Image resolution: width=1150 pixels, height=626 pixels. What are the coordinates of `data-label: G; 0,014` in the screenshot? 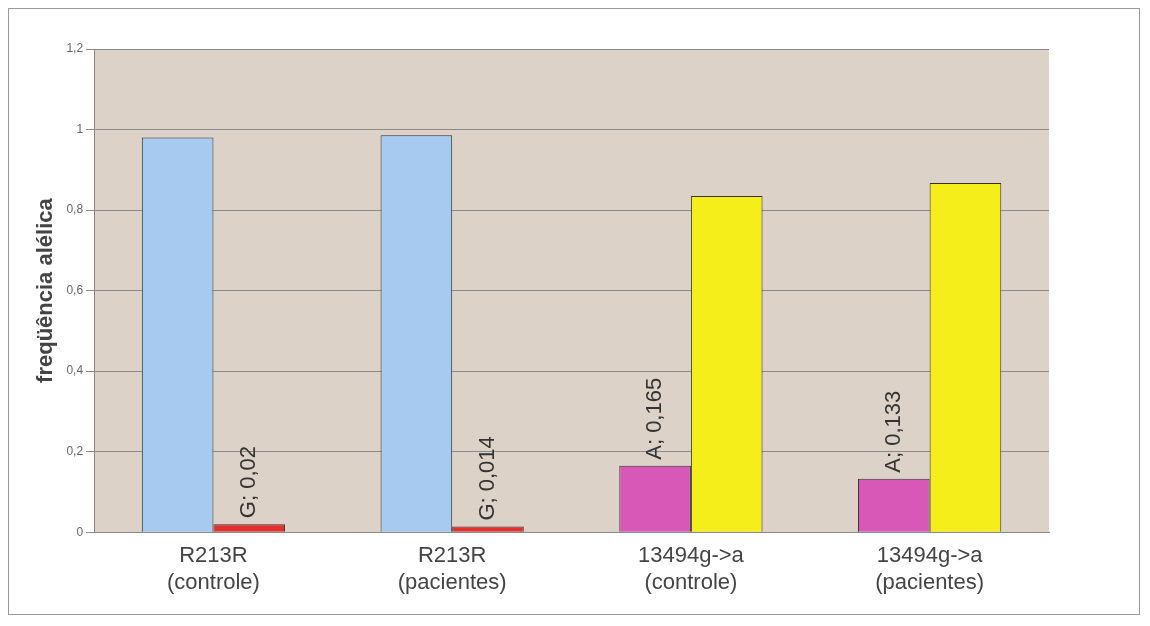 It's located at (487, 478).